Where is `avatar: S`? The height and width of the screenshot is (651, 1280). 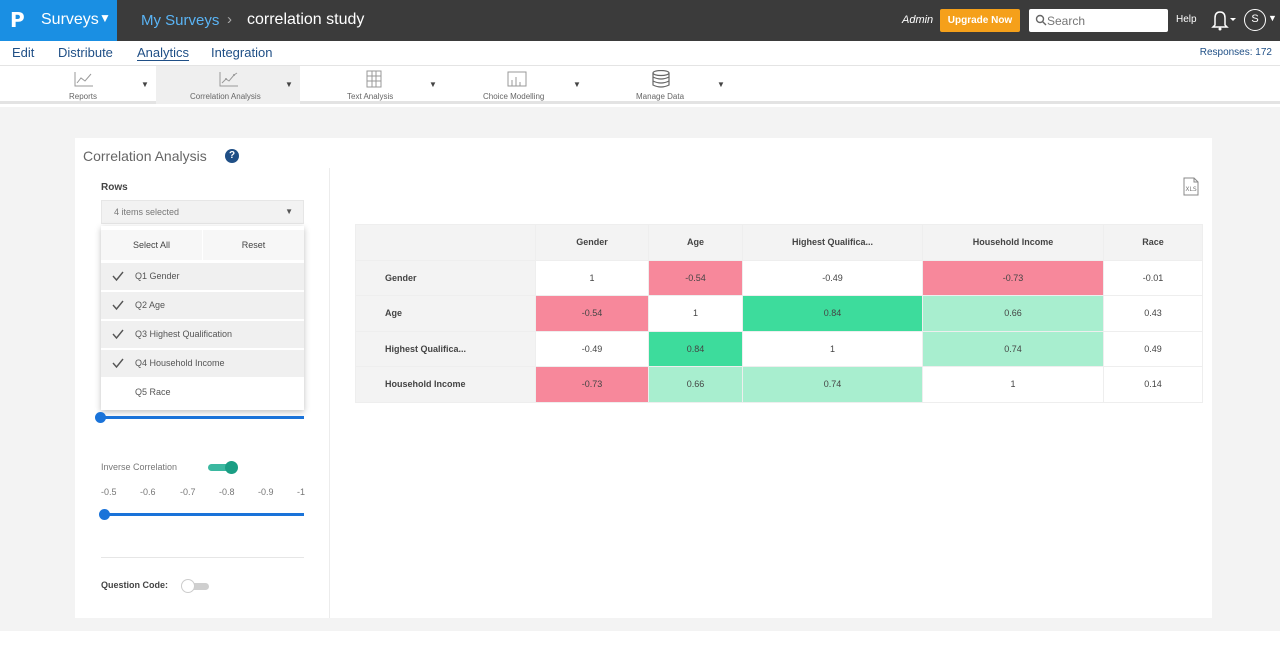 avatar: S is located at coordinates (1255, 20).